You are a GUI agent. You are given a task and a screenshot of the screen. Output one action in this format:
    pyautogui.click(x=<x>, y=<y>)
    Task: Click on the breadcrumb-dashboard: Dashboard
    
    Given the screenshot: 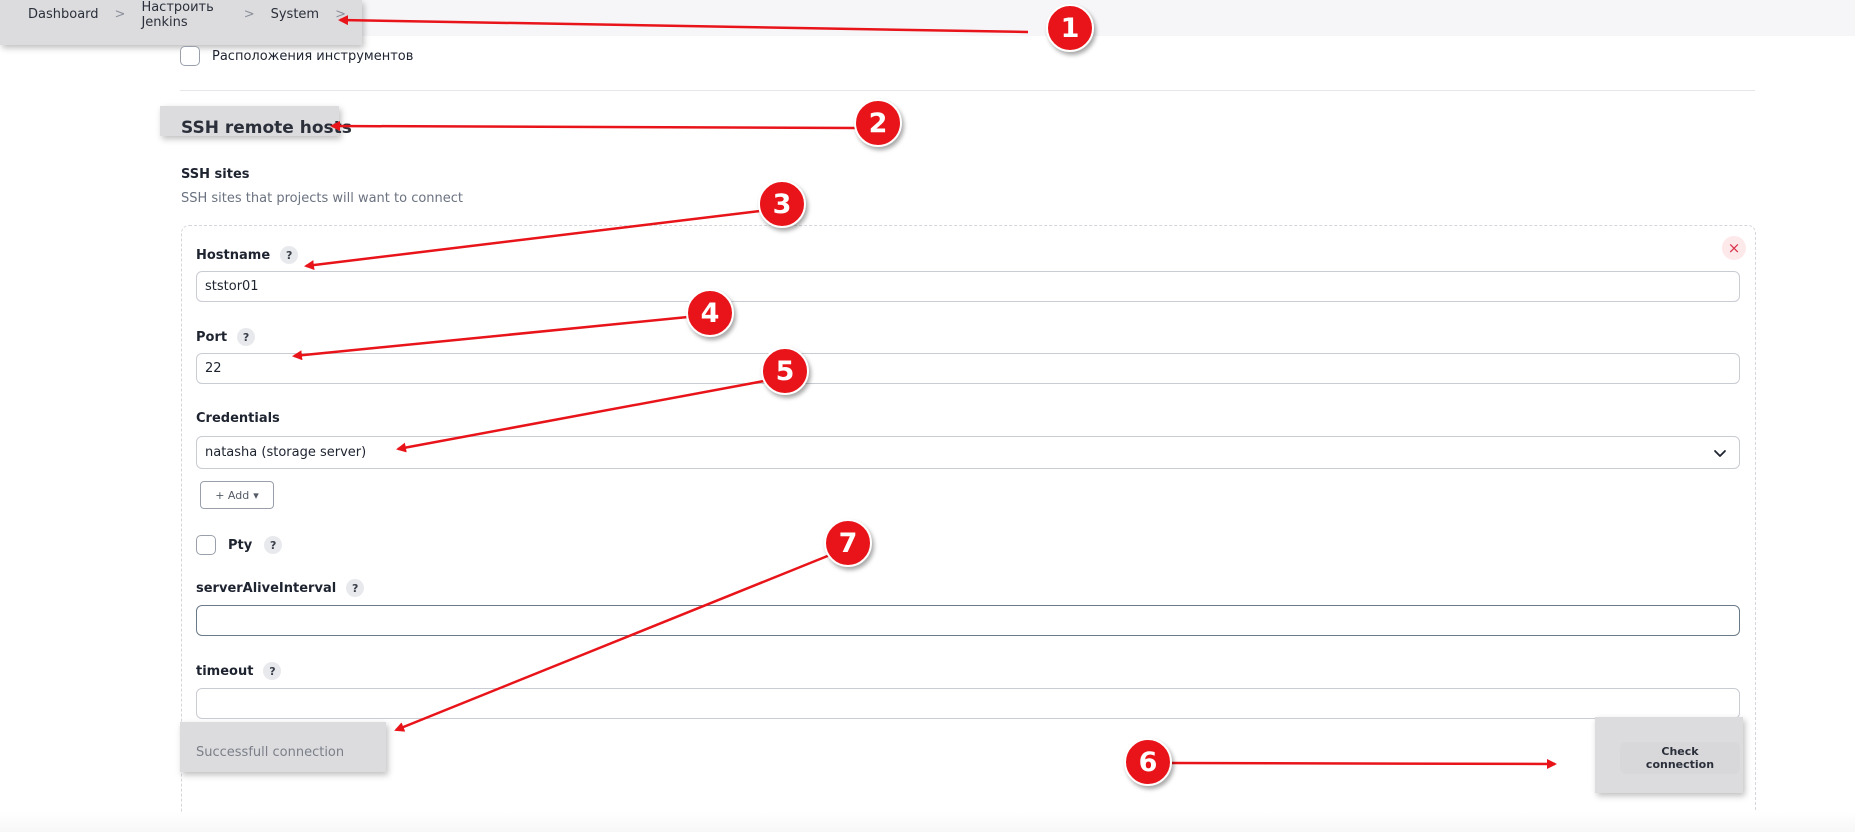 What is the action you would take?
    pyautogui.click(x=63, y=14)
    